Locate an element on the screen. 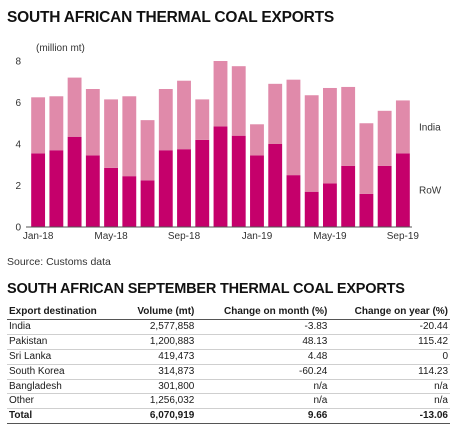 The width and height of the screenshot is (457, 425). table-row: Sri Lanka 419,473 4.48 0 is located at coordinates (228, 357).